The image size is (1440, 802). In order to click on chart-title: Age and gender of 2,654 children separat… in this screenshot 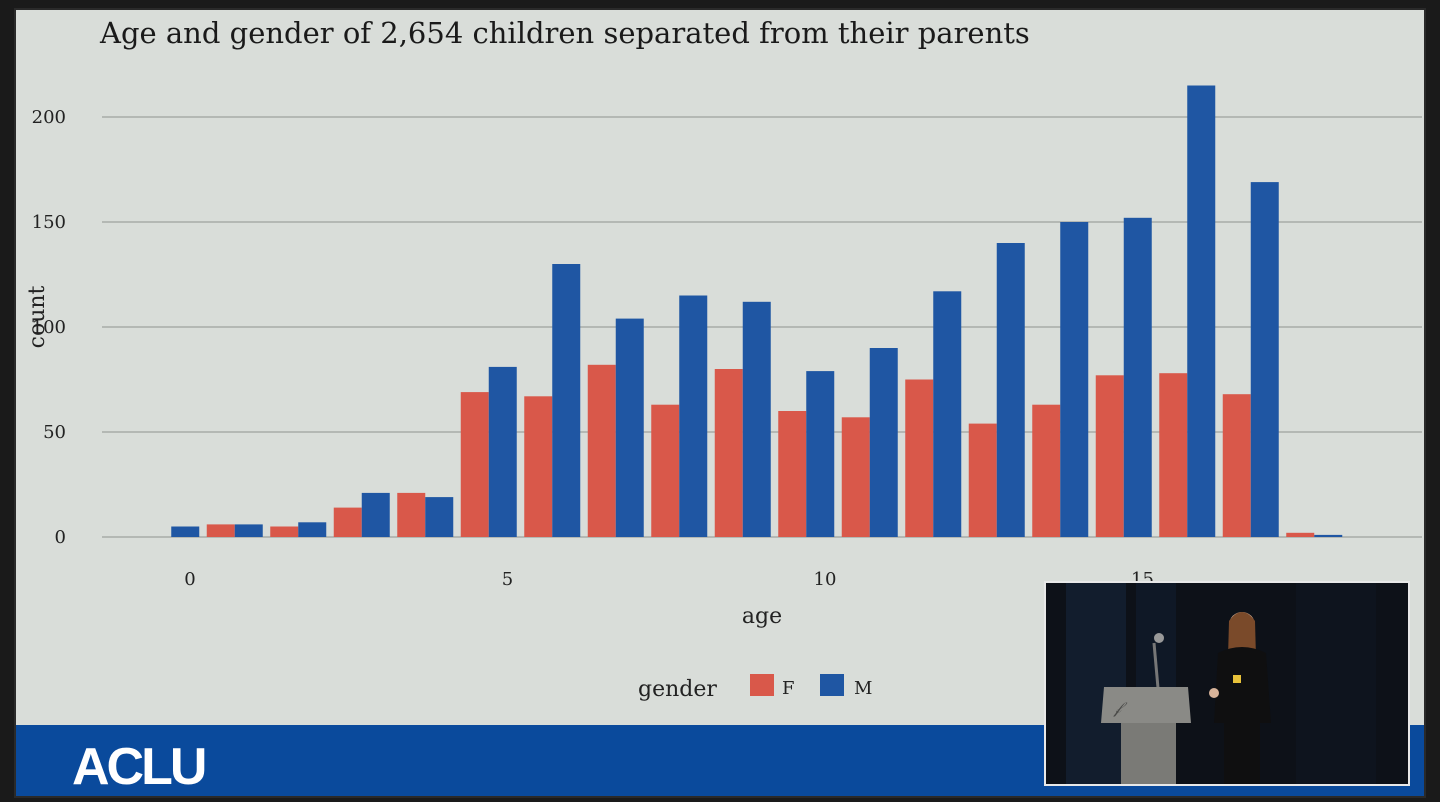, I will do `click(564, 33)`.